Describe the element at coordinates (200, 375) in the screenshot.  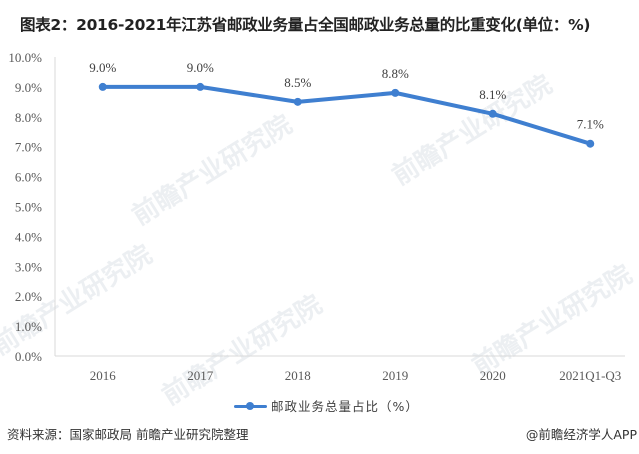
I see `x-tick-label: 2017` at that location.